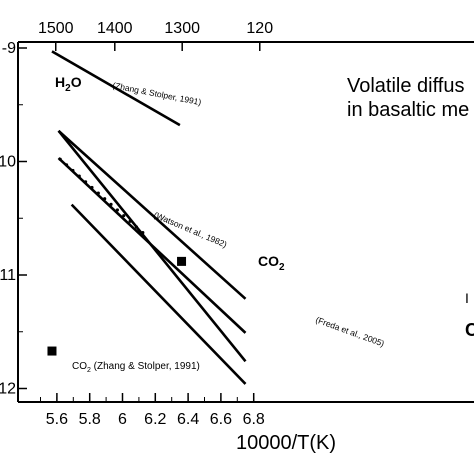 This screenshot has width=474, height=474. I want to click on freda-annotation: (Freda et al., 2005), so click(350, 331).